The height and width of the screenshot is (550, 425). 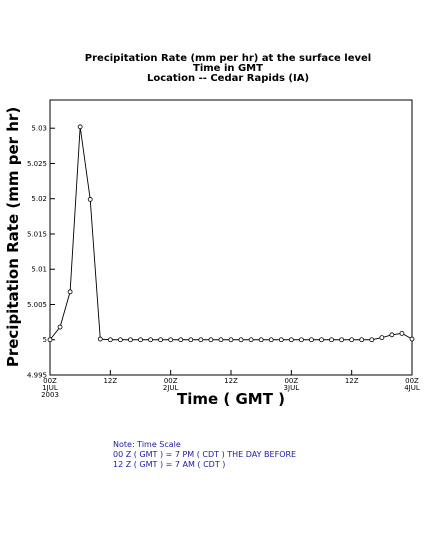 I want to click on chart-title-line-3: Location -- Cedar Rapids (IA), so click(x=228, y=78).